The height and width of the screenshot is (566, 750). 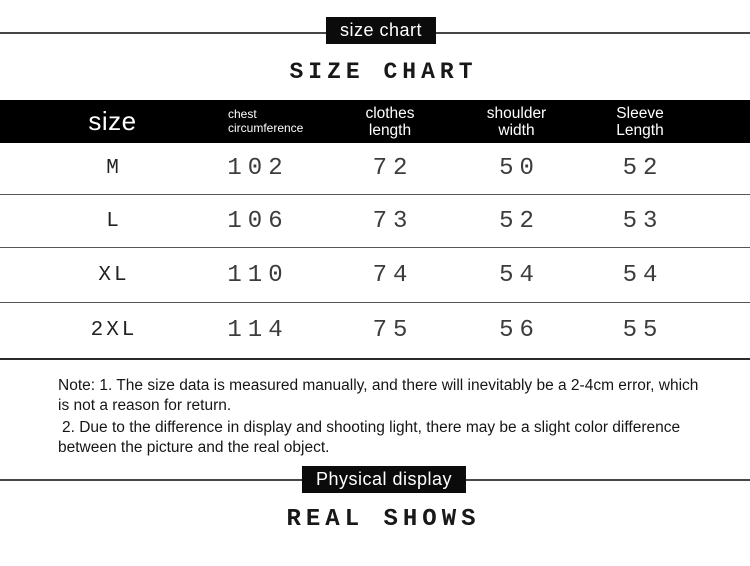 I want to click on clothes-length-value: 75, so click(x=393, y=330).